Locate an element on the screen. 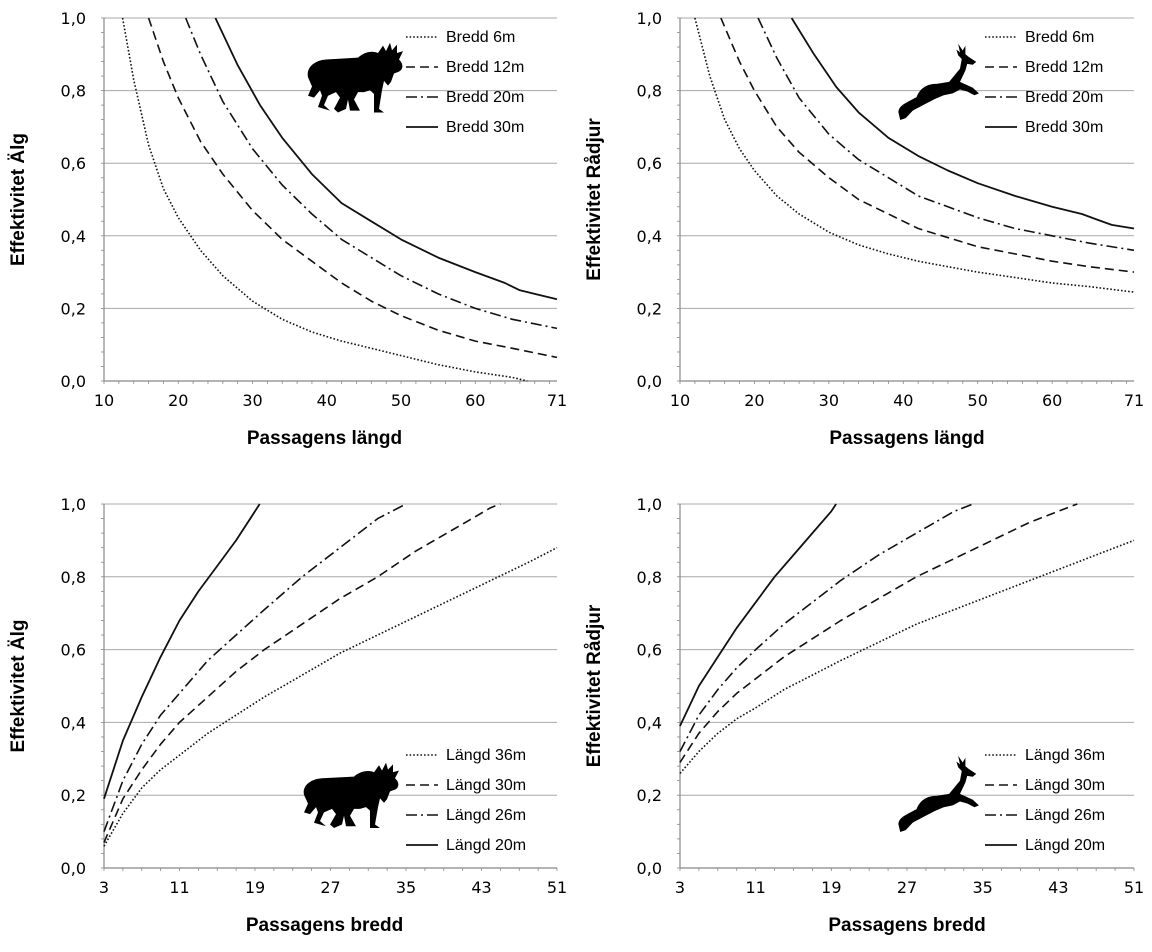  legend: Längd 36m Längd 30m Längd 26m Längd 20m is located at coordinates (466, 800).